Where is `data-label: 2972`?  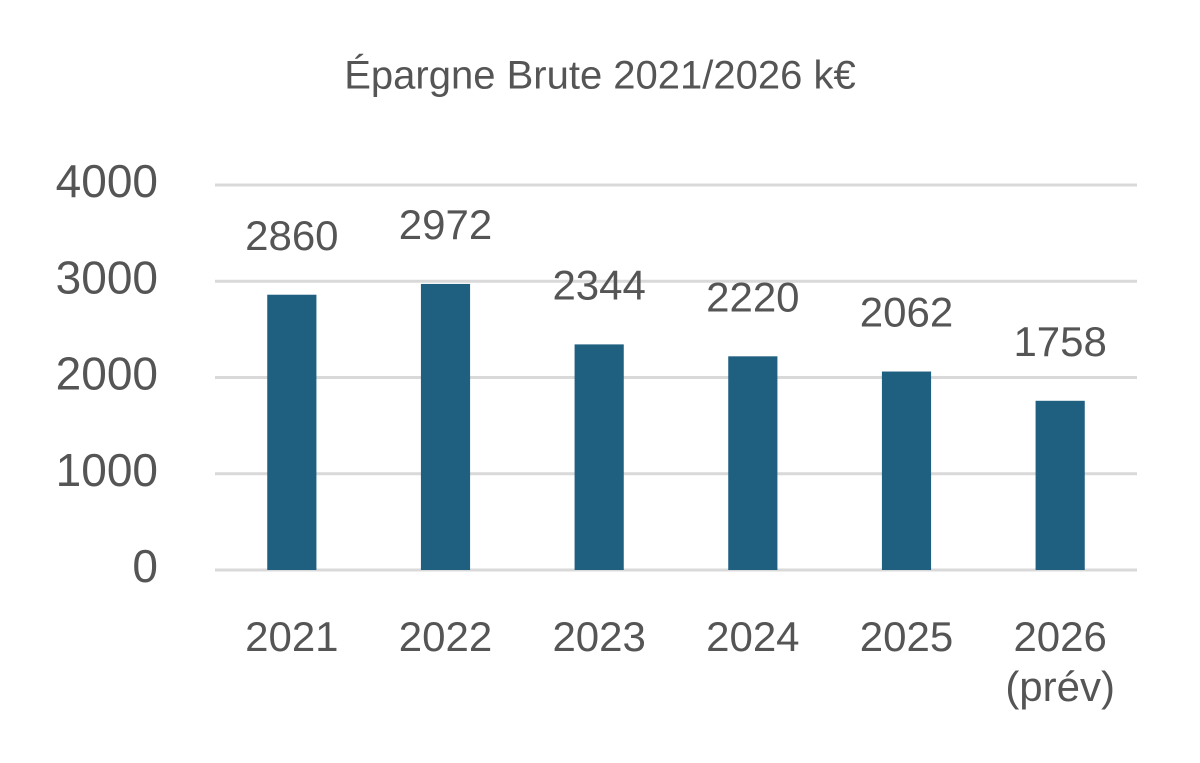 data-label: 2972 is located at coordinates (445, 224).